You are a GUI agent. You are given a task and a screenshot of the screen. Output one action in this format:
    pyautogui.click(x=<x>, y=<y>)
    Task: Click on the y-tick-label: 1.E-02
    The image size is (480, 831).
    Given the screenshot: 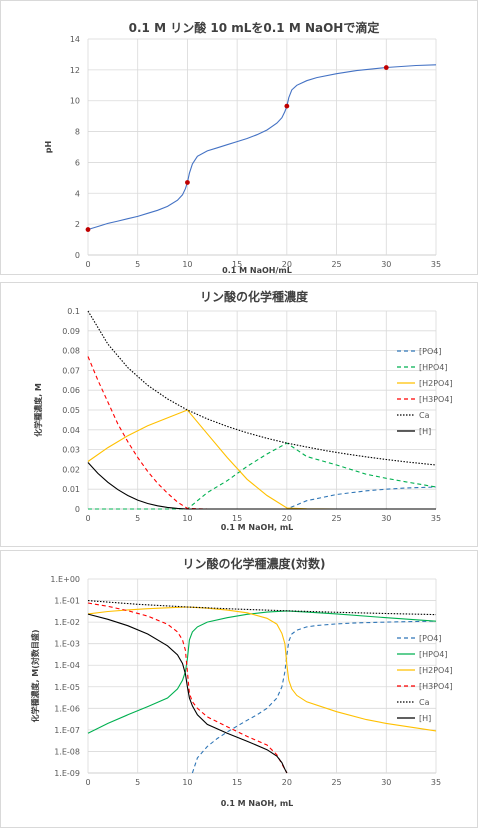 What is the action you would take?
    pyautogui.click(x=67, y=622)
    